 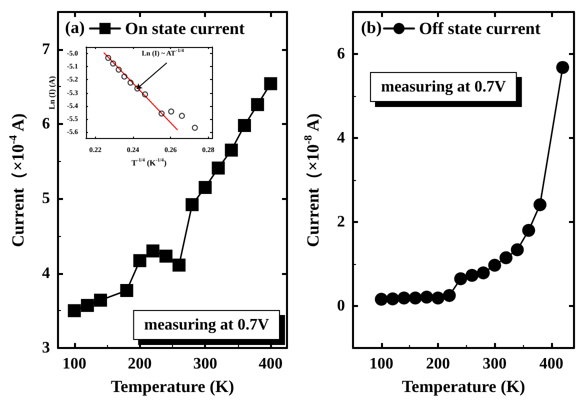 I want to click on chart-title: (a), so click(x=75, y=27).